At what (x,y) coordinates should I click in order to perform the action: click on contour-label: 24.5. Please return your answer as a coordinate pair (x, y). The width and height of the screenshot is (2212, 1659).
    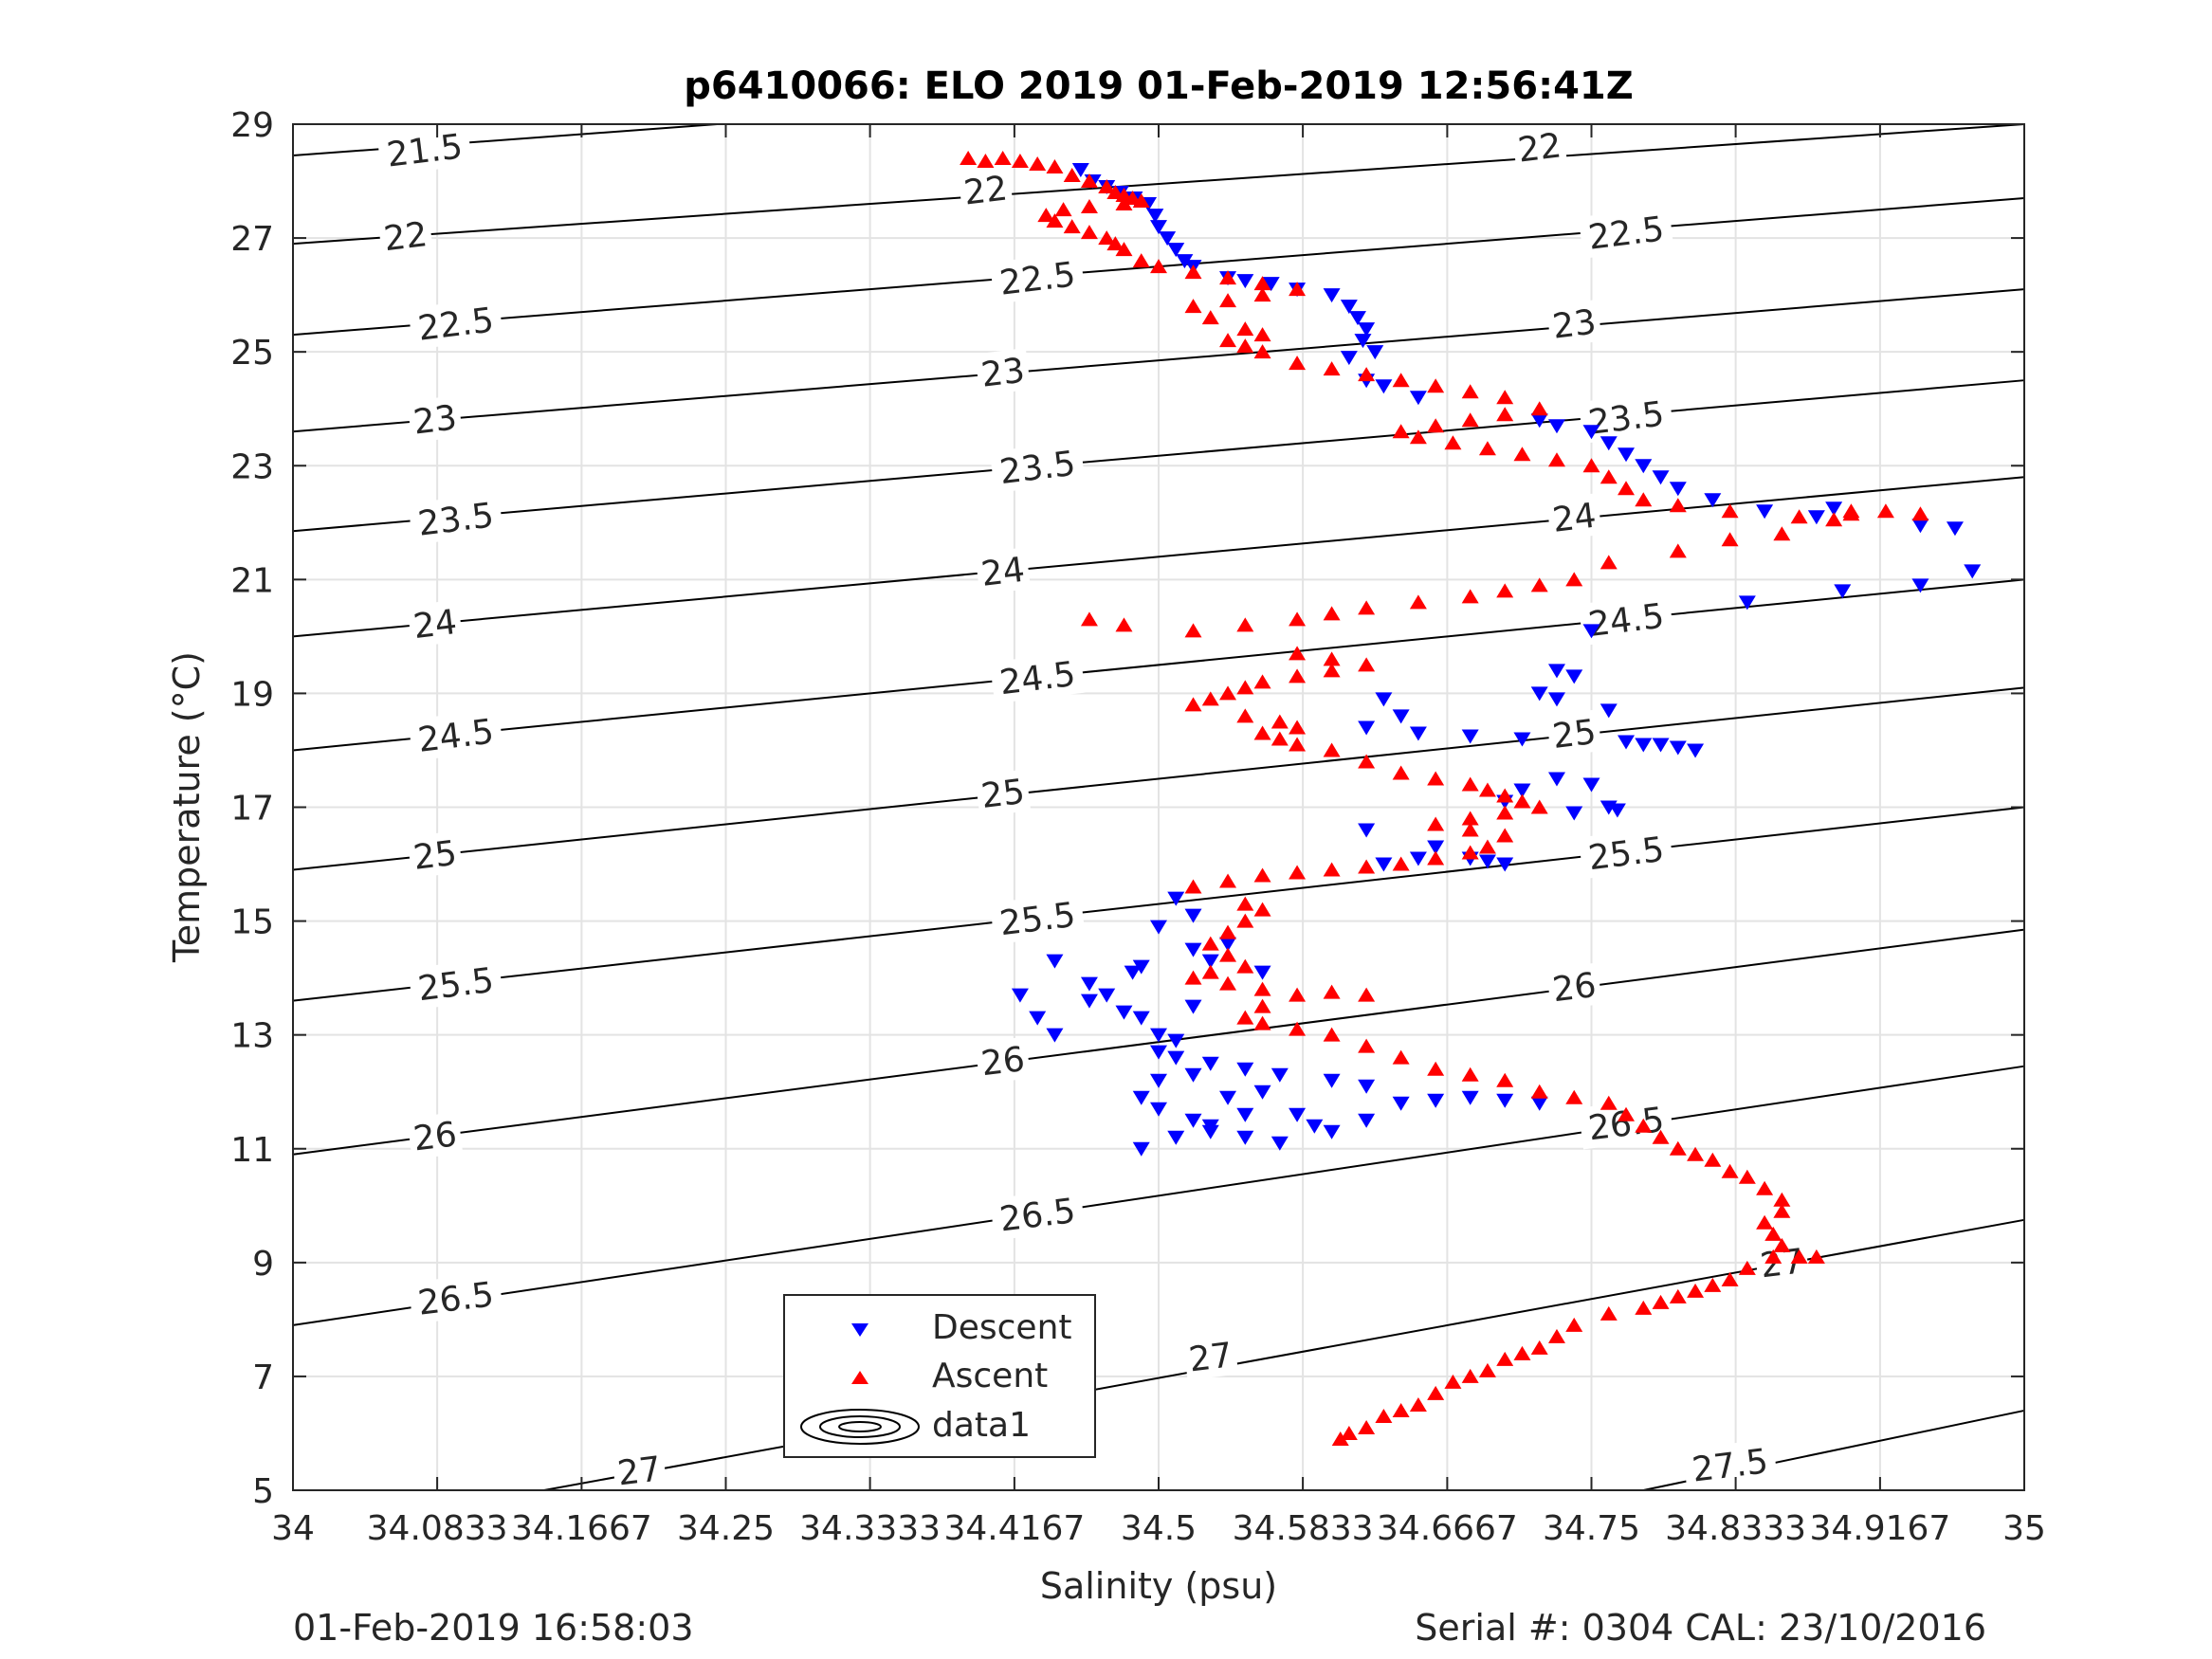
    Looking at the image, I should click on (1626, 621).